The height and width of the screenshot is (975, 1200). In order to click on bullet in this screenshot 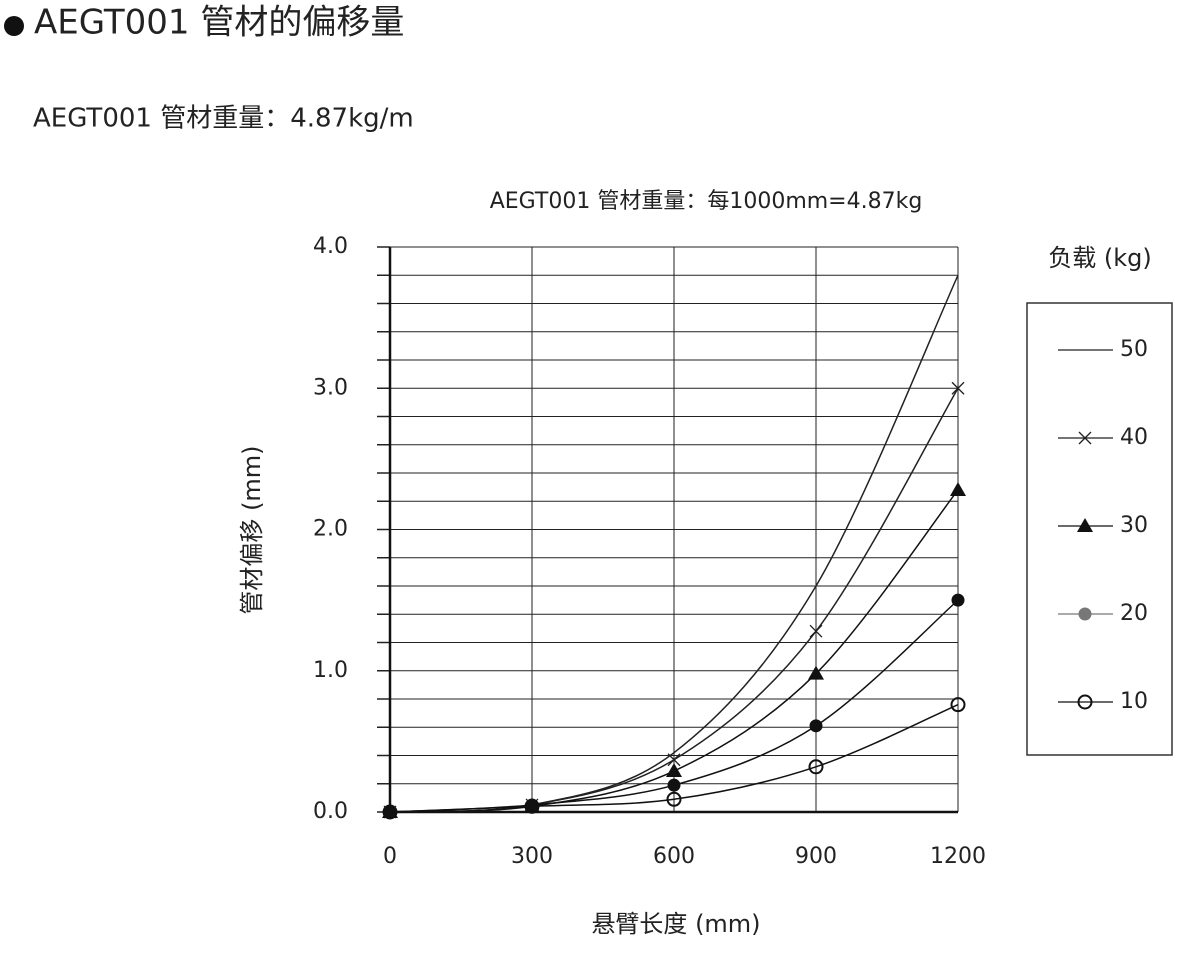, I will do `click(14, 26)`.